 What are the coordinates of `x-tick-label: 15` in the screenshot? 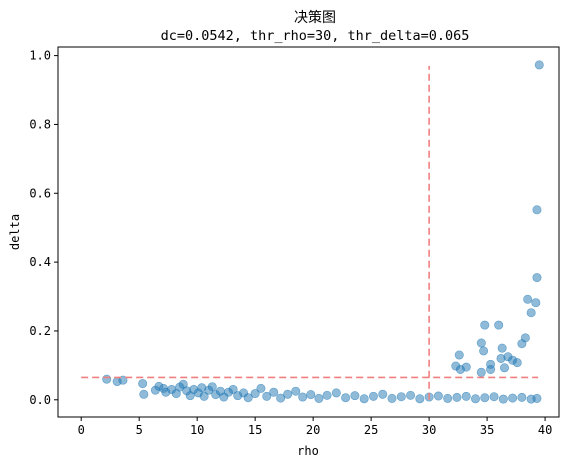 It's located at (255, 430).